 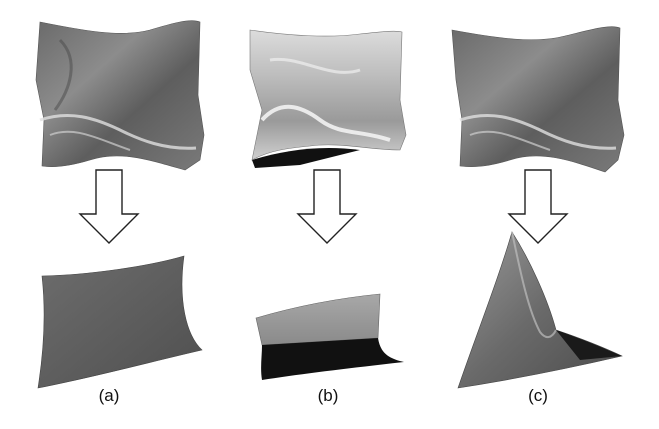 I want to click on panel-c-arrow, so click(x=538, y=206).